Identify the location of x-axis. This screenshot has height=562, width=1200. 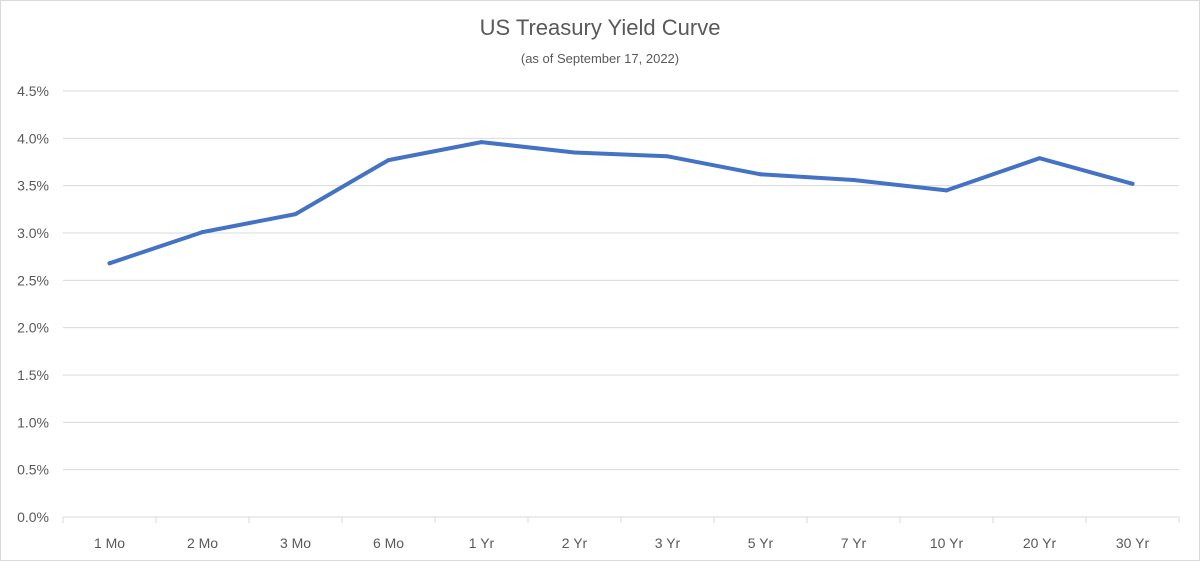
(621, 519).